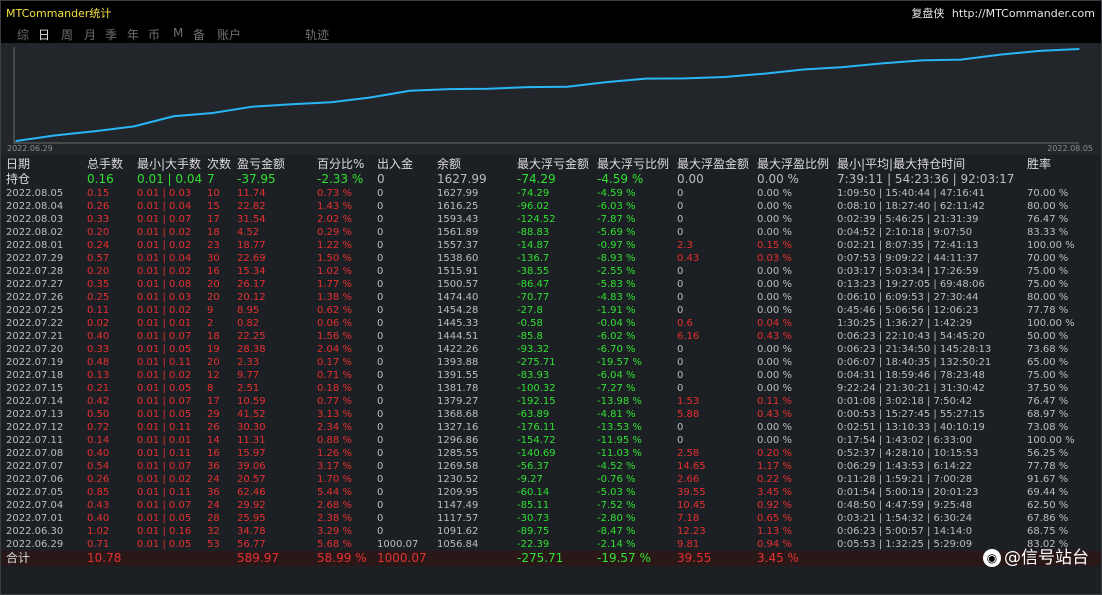 This screenshot has height=595, width=1102. I want to click on table-cell: 1422.26, so click(458, 349).